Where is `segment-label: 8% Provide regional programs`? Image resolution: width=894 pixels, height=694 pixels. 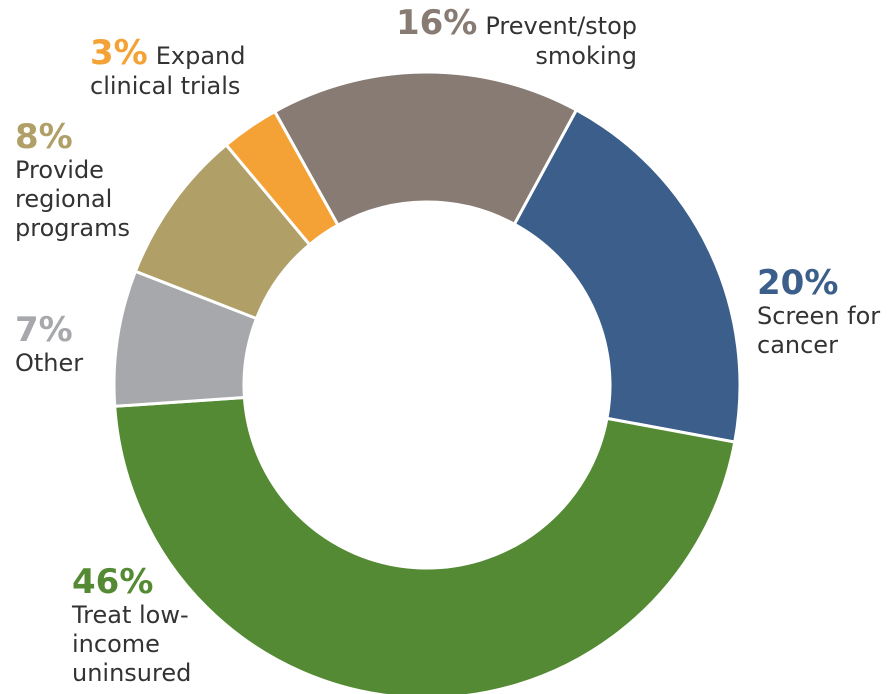
segment-label: 8% Provide regional programs is located at coordinates (80, 180).